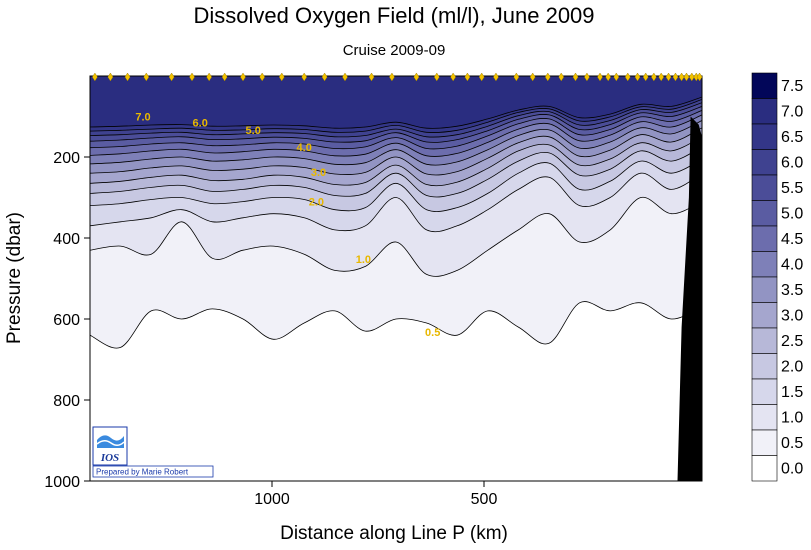  I want to click on colorbar-label: 2.0, so click(792, 366).